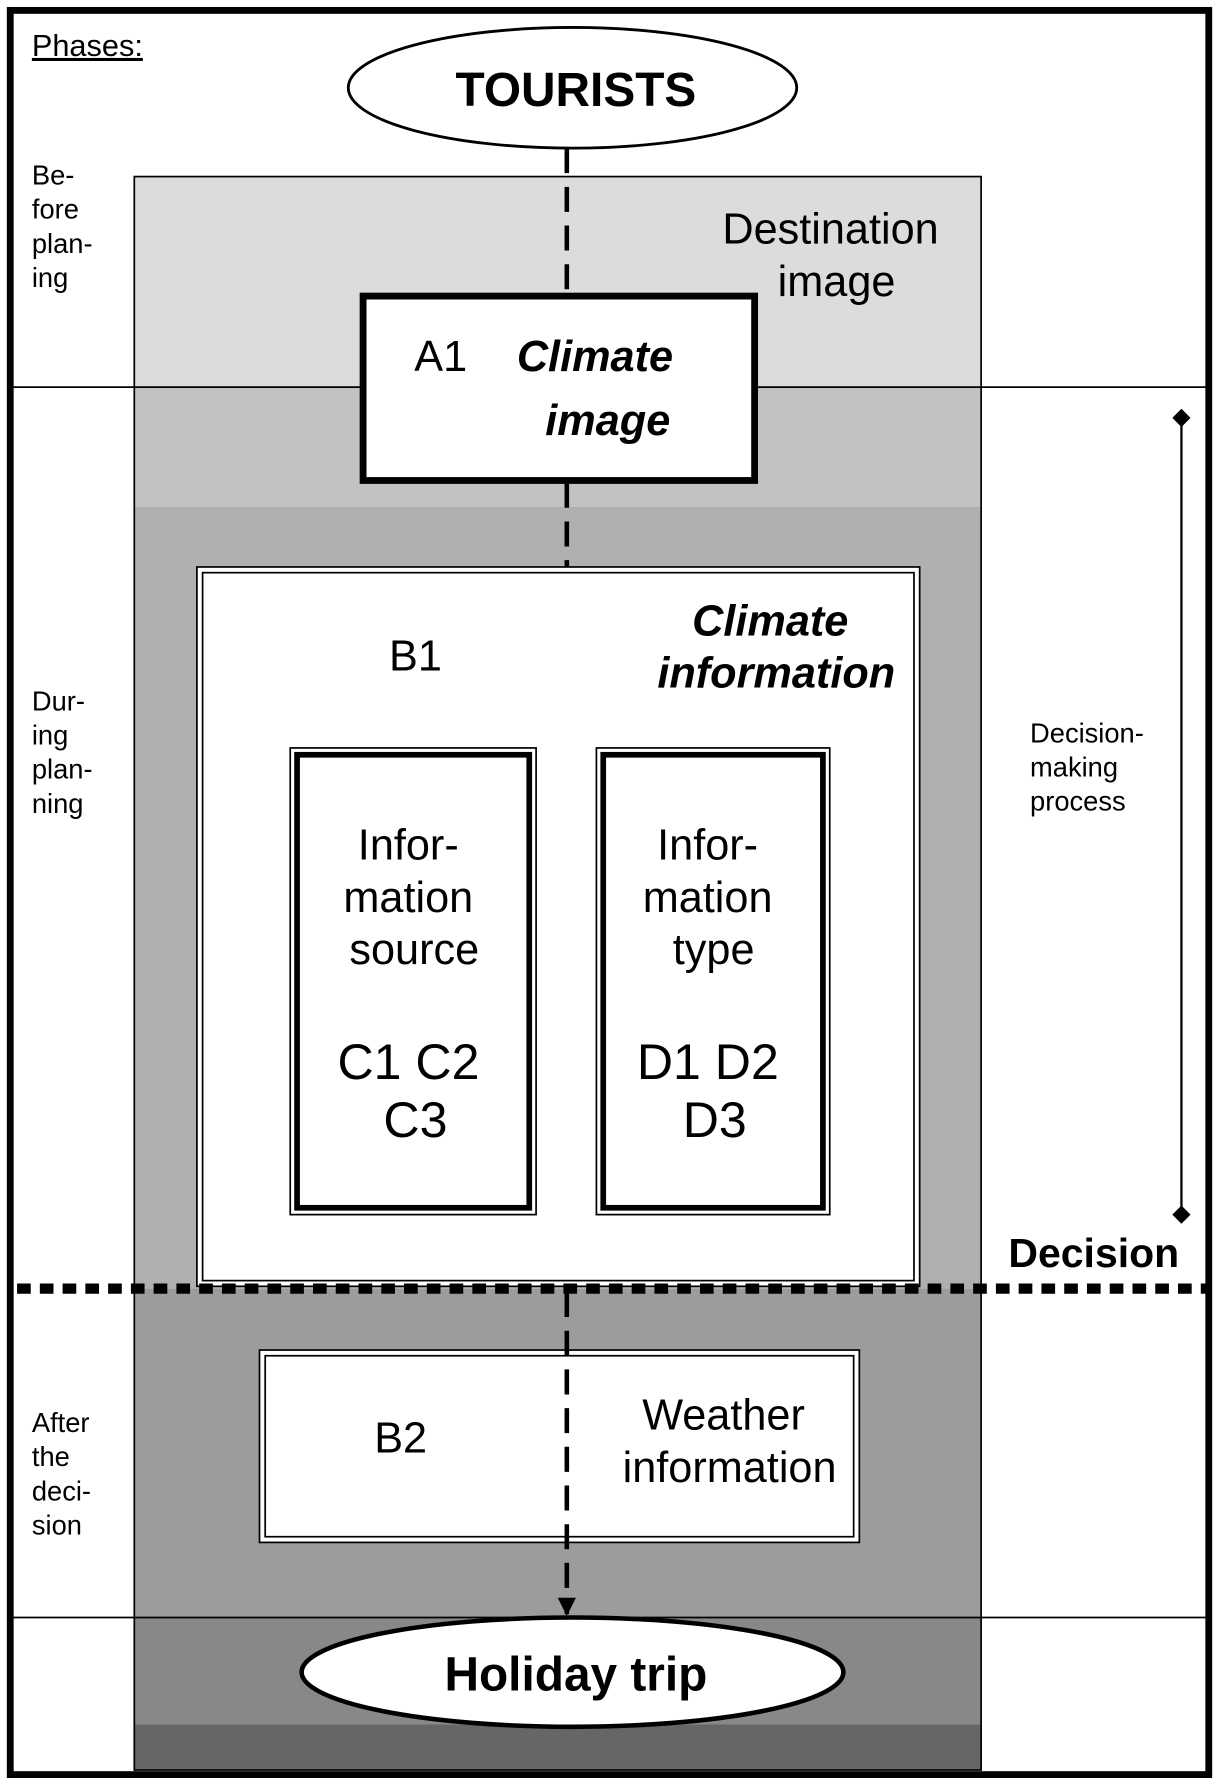 The image size is (1219, 1785). Describe the element at coordinates (416, 1091) in the screenshot. I see `c-codes: C1 C2 C3` at that location.